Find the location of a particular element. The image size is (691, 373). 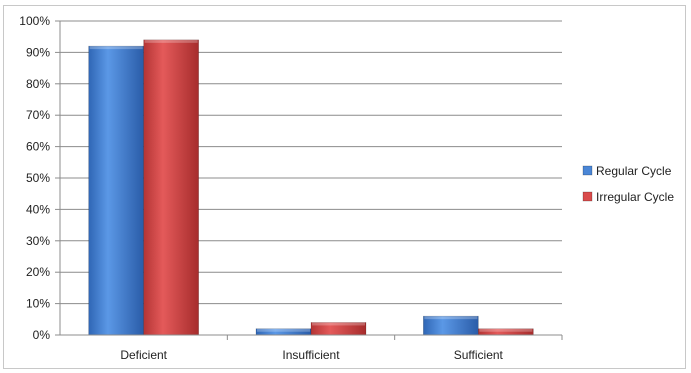

y-tick-label: 30% is located at coordinates (38, 241).